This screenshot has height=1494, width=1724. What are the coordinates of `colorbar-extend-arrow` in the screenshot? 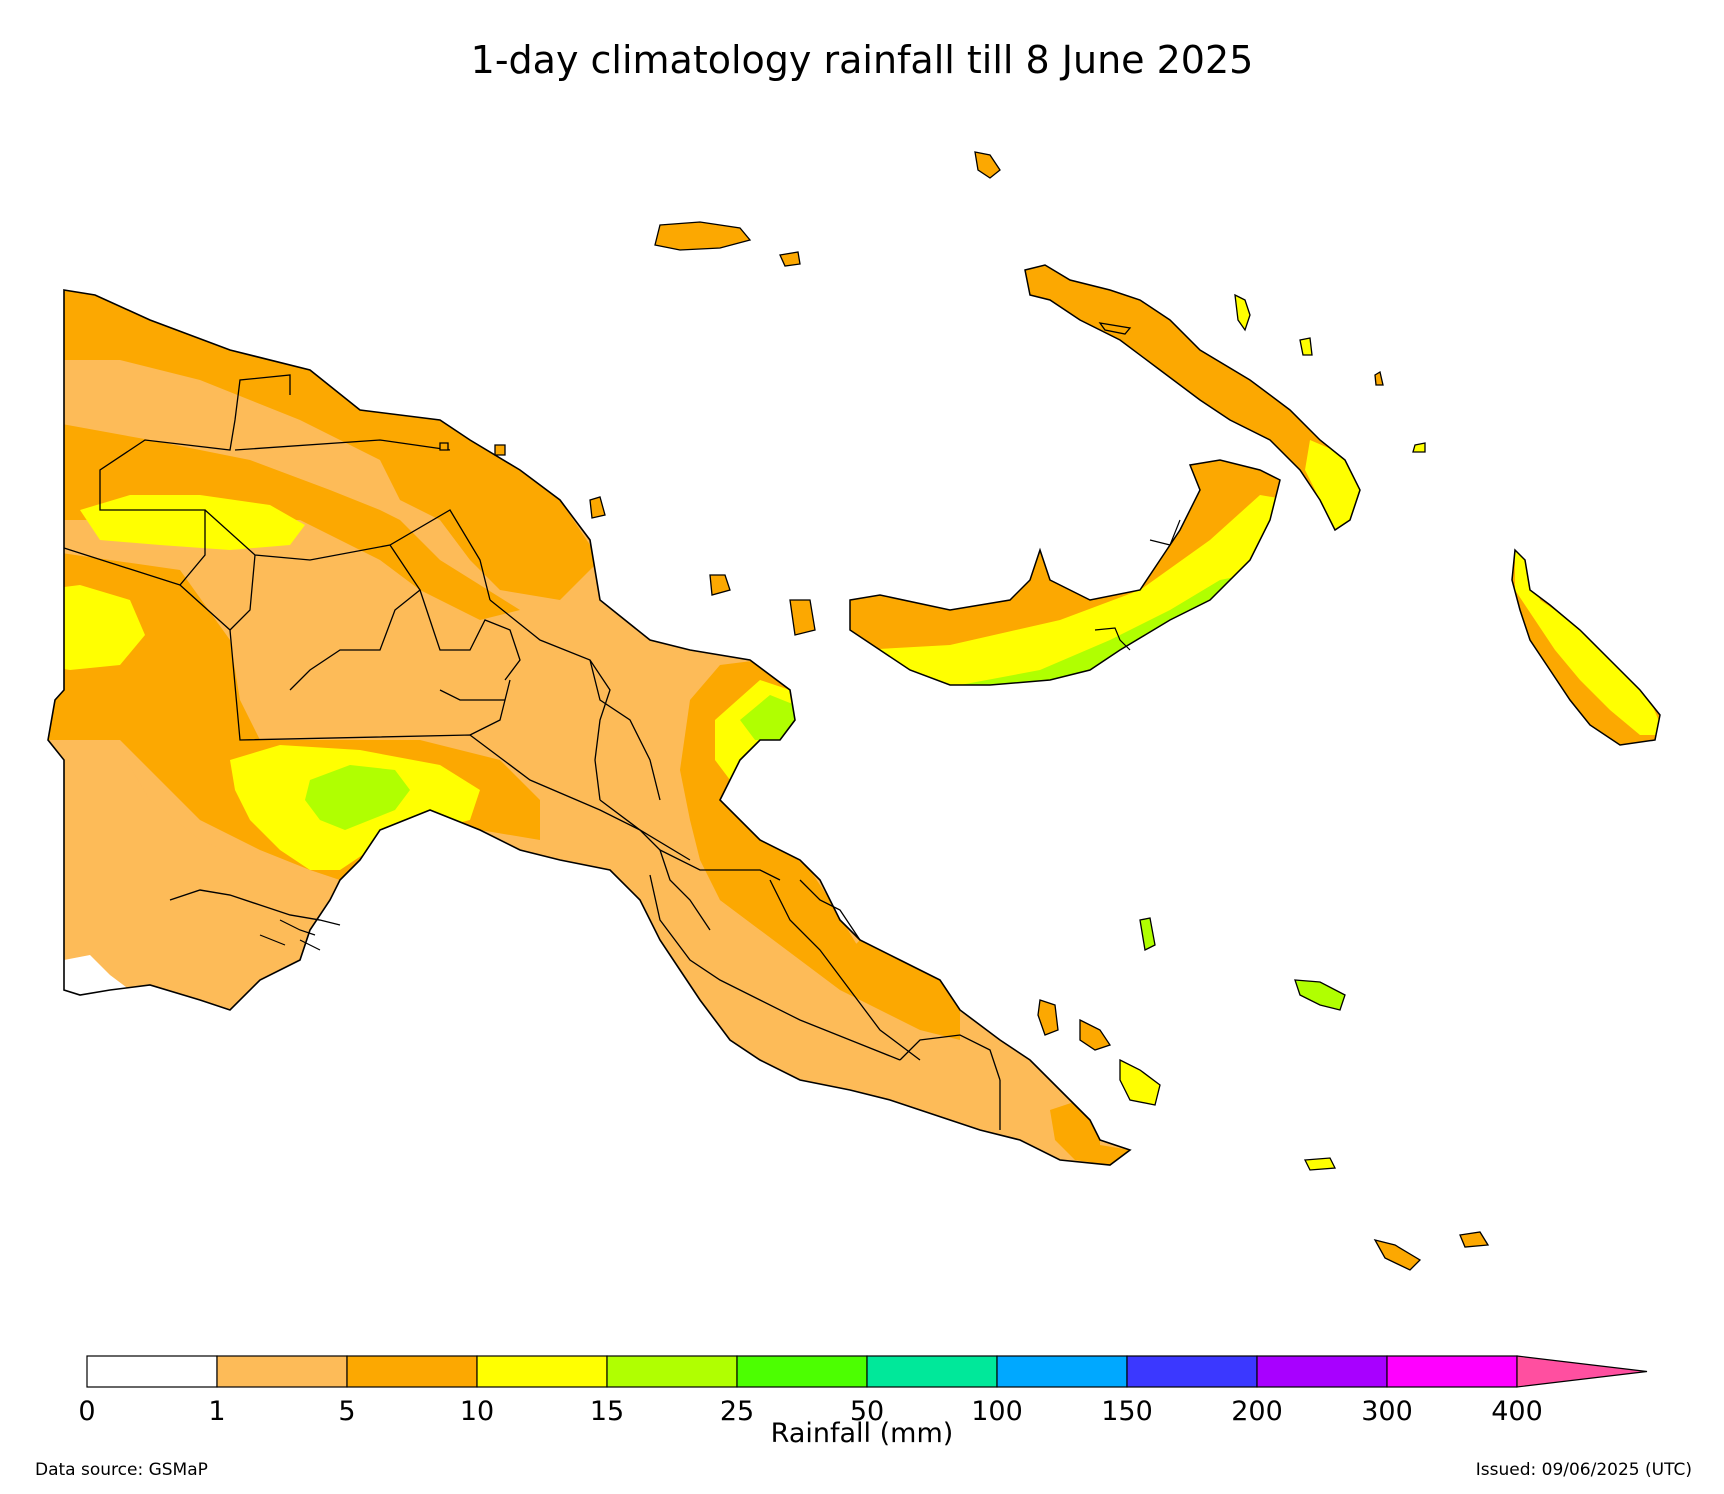 It's located at (1582, 1371).